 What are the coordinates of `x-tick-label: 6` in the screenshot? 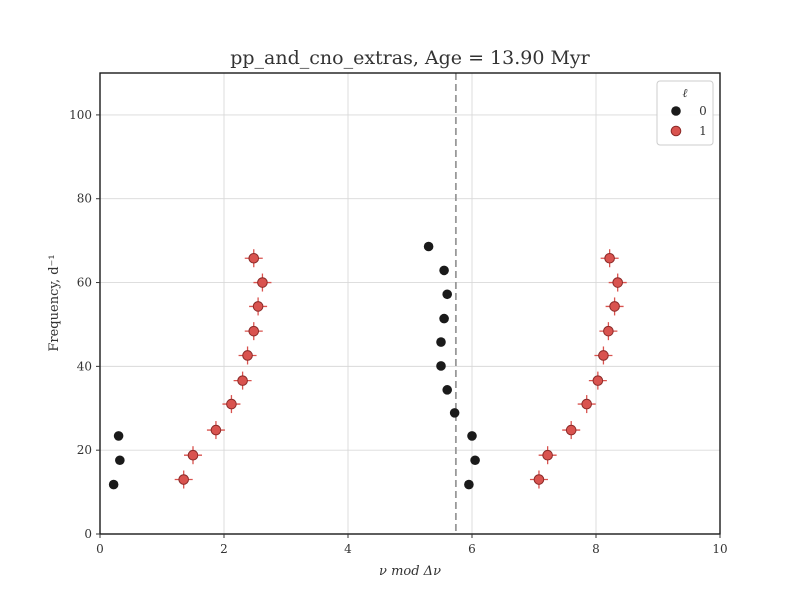 It's located at (472, 549).